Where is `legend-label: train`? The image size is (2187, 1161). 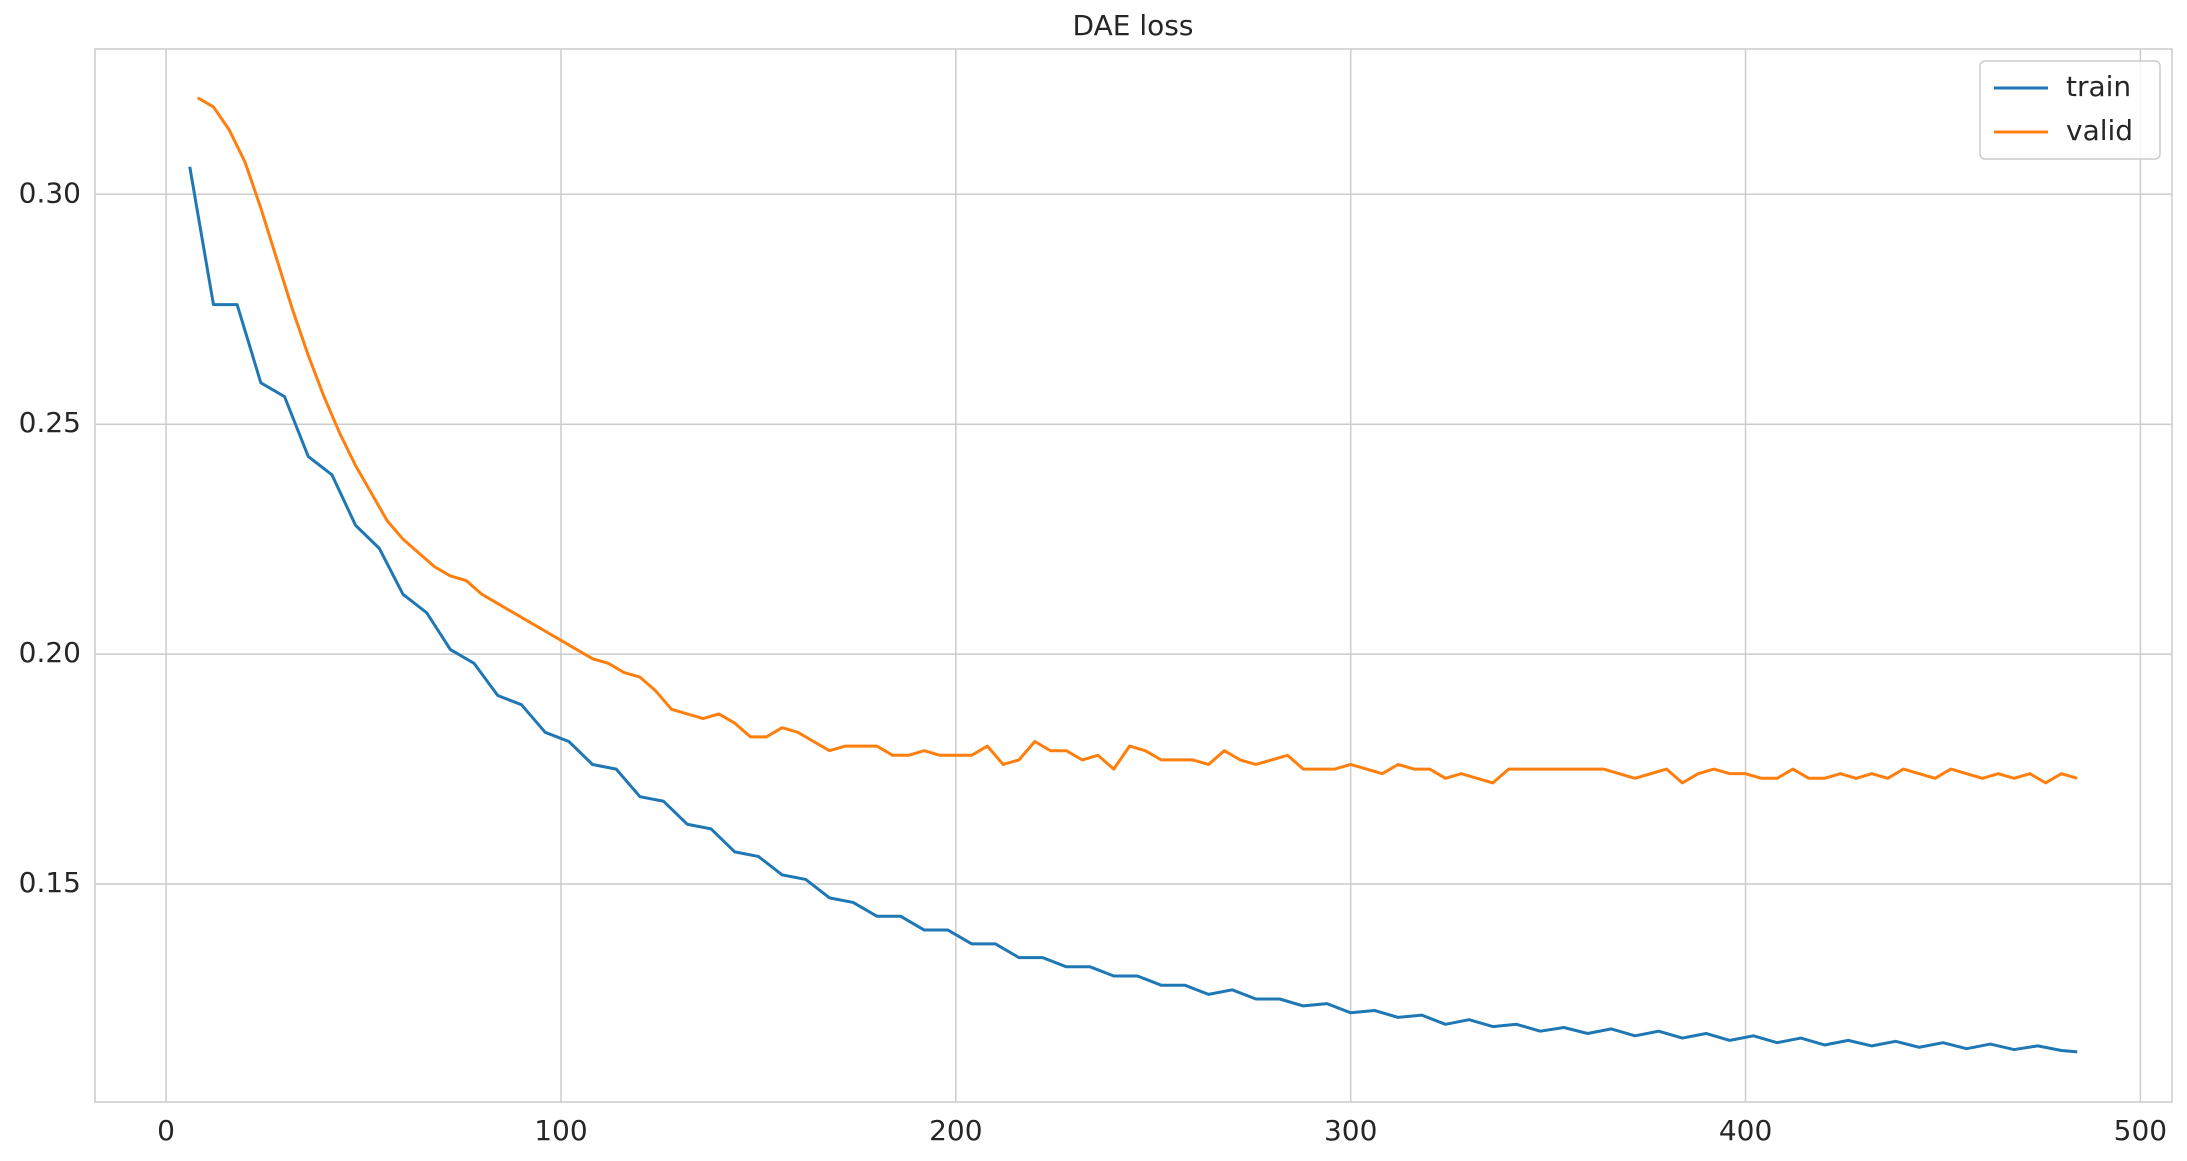 legend-label: train is located at coordinates (2098, 86).